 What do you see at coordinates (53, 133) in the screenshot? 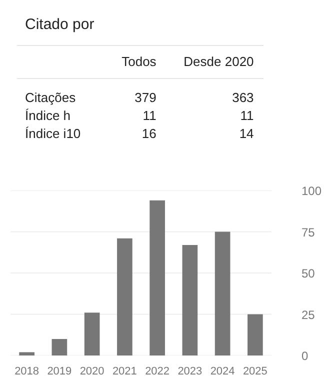
I see `text: Índice i10` at bounding box center [53, 133].